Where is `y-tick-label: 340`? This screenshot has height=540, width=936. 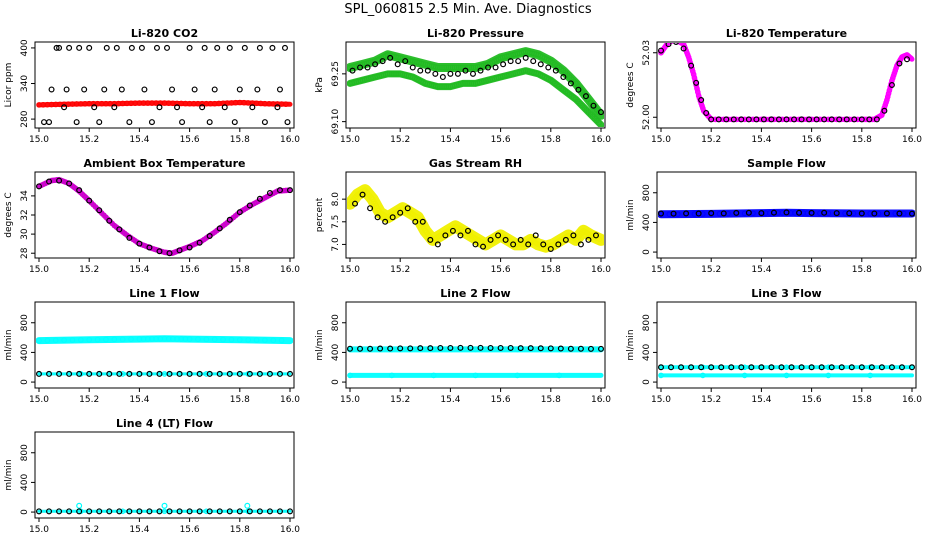 y-tick-label: 340 is located at coordinates (25, 83).